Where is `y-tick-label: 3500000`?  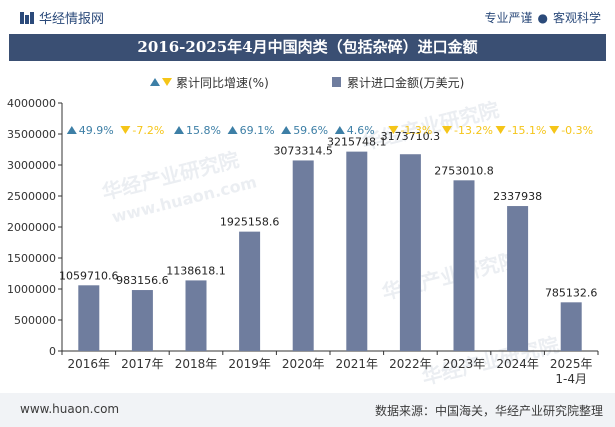 y-tick-label: 3500000 is located at coordinates (31, 134).